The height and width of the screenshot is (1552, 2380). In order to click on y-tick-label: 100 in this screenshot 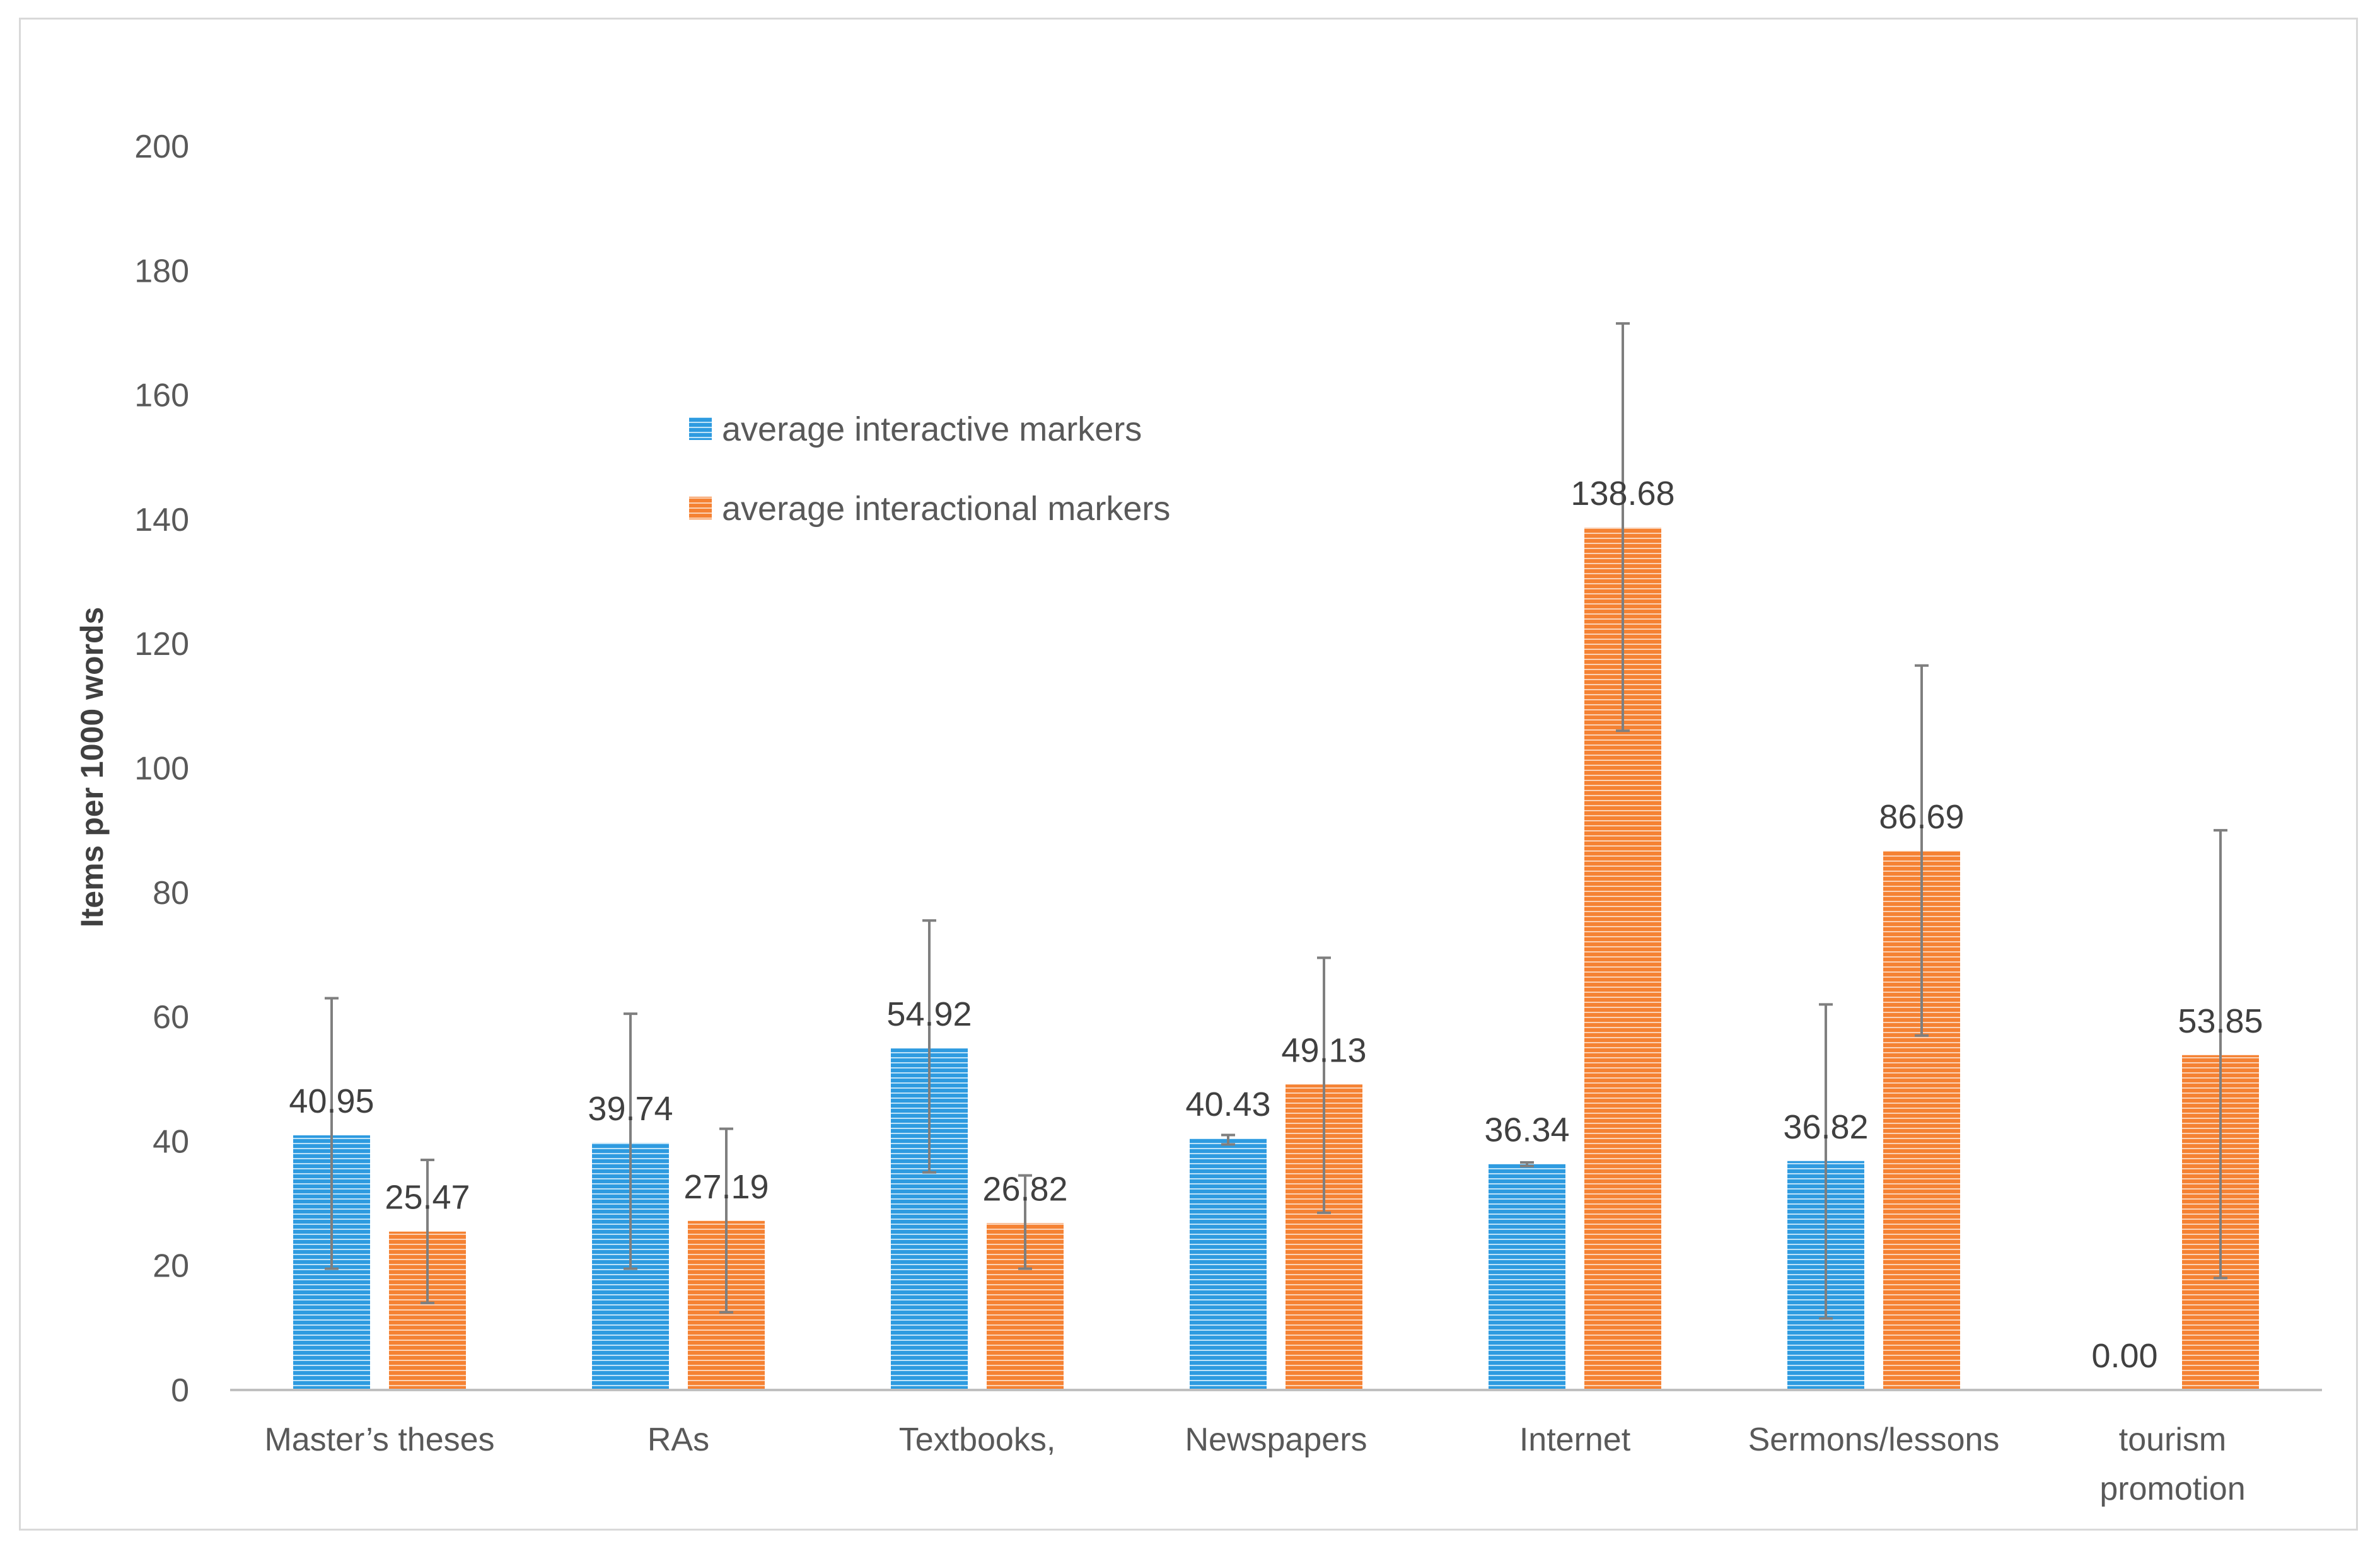, I will do `click(161, 769)`.